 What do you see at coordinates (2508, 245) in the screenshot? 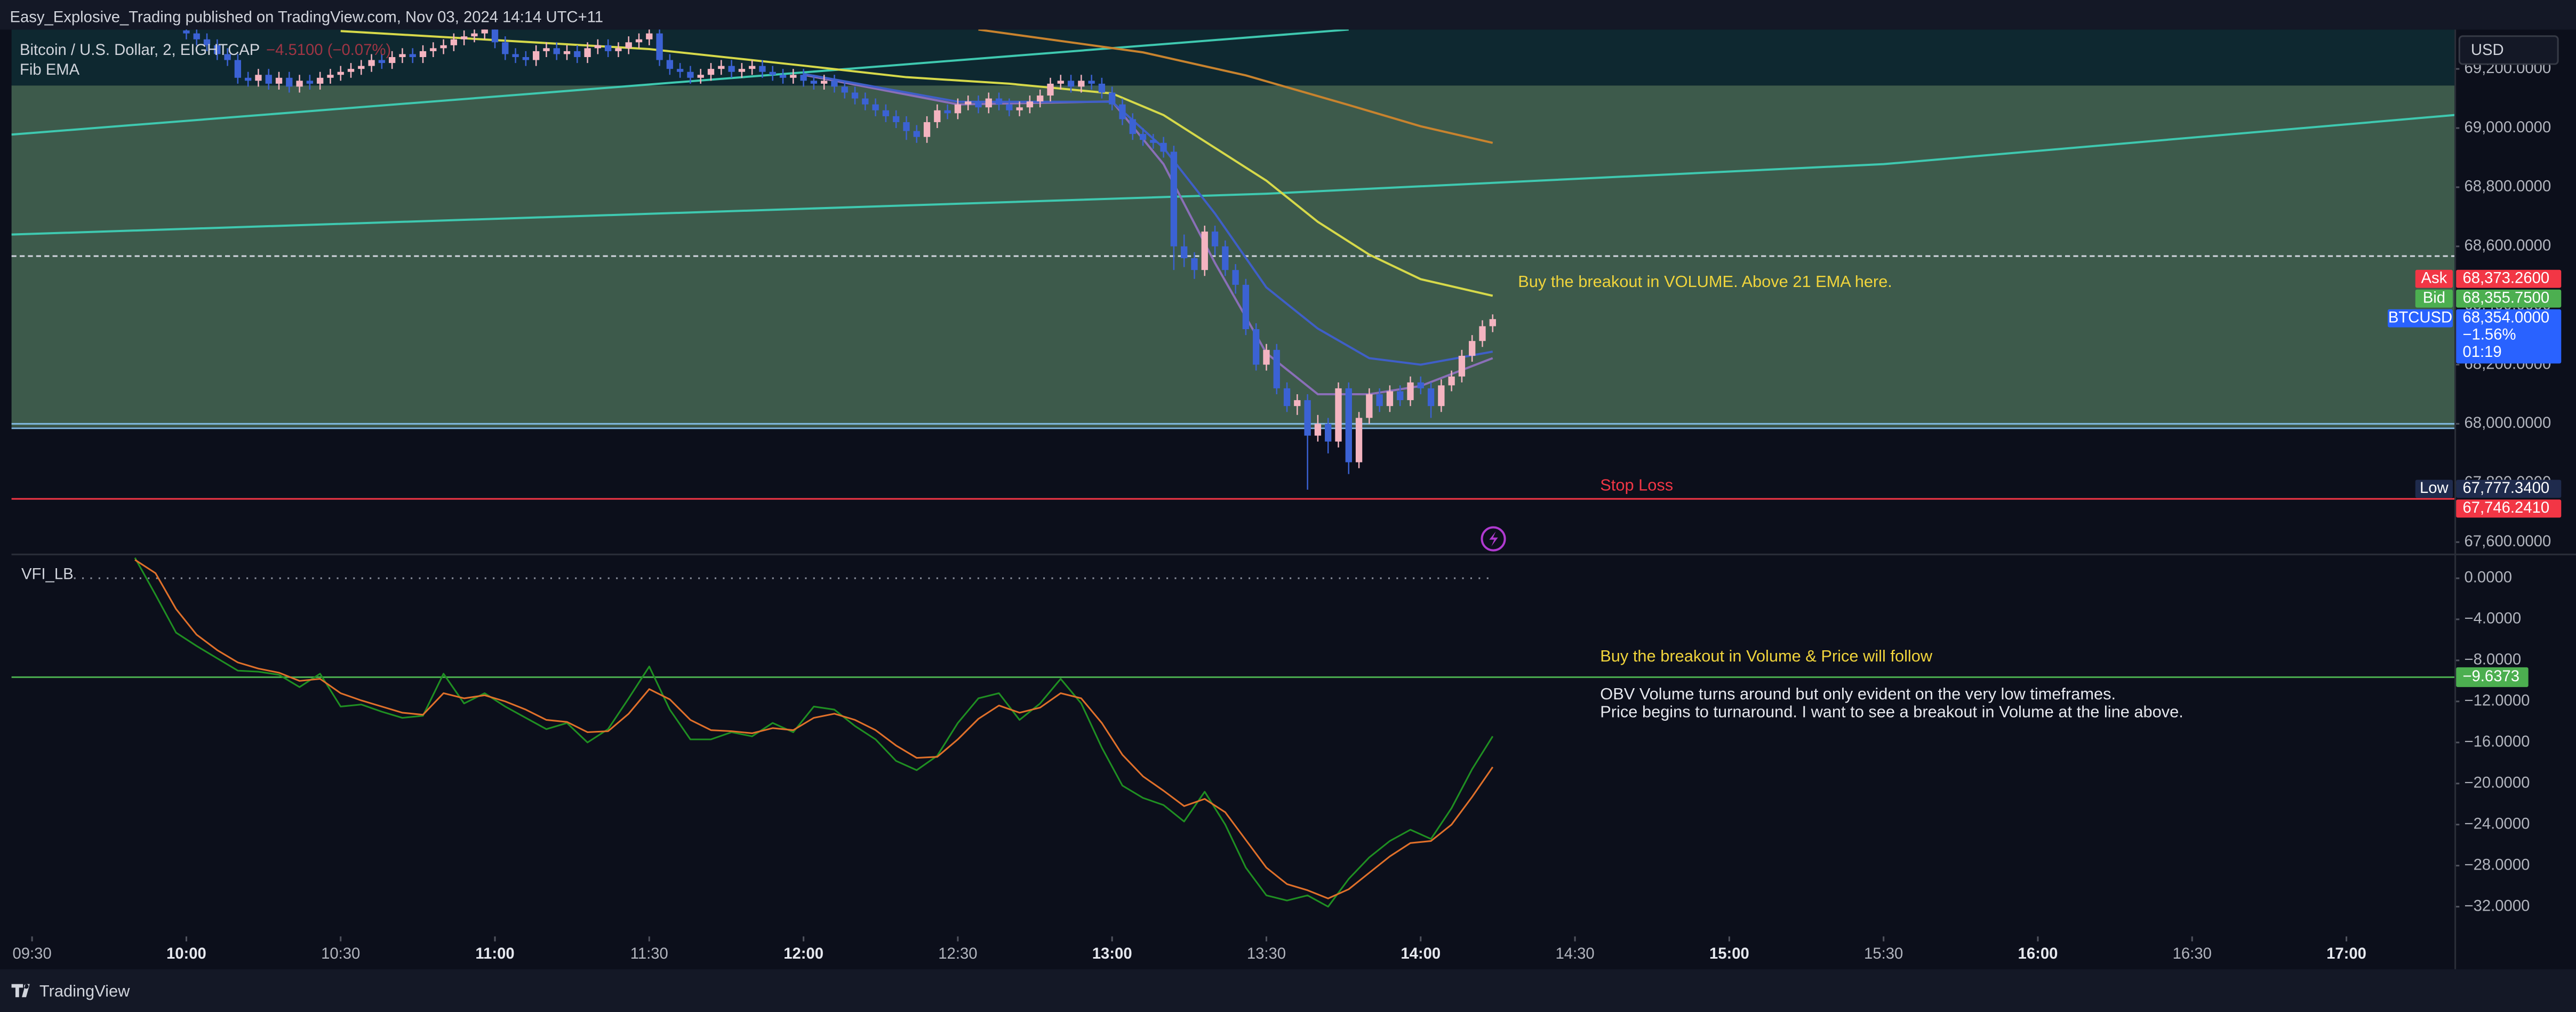
I see `y-tick-label: 68,600.0000` at bounding box center [2508, 245].